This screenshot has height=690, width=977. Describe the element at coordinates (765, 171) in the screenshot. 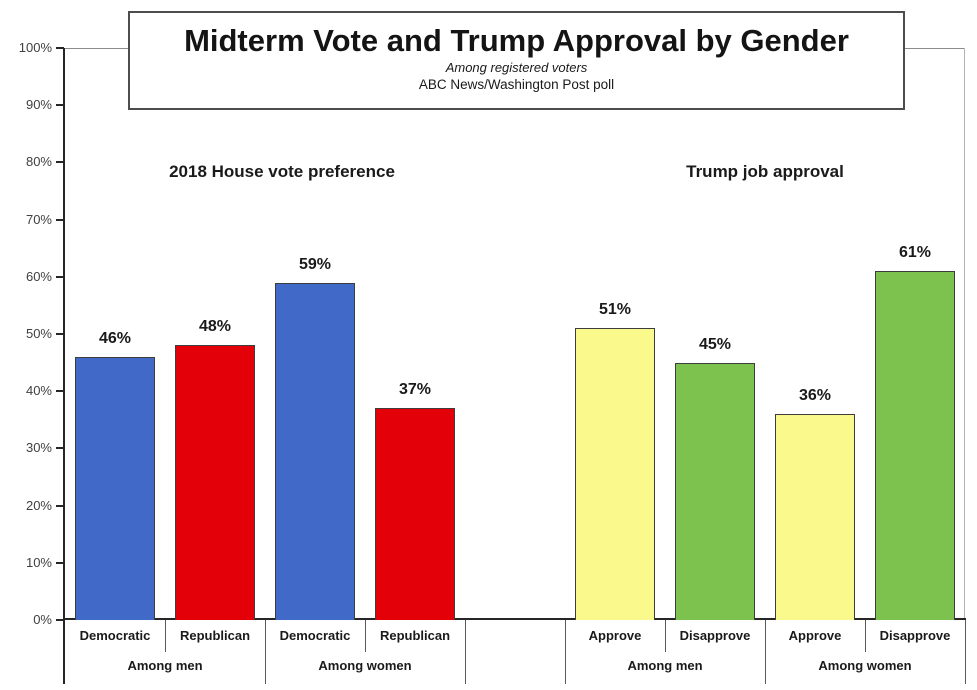

I see `section-header-trump-approval: Trump job approval` at that location.